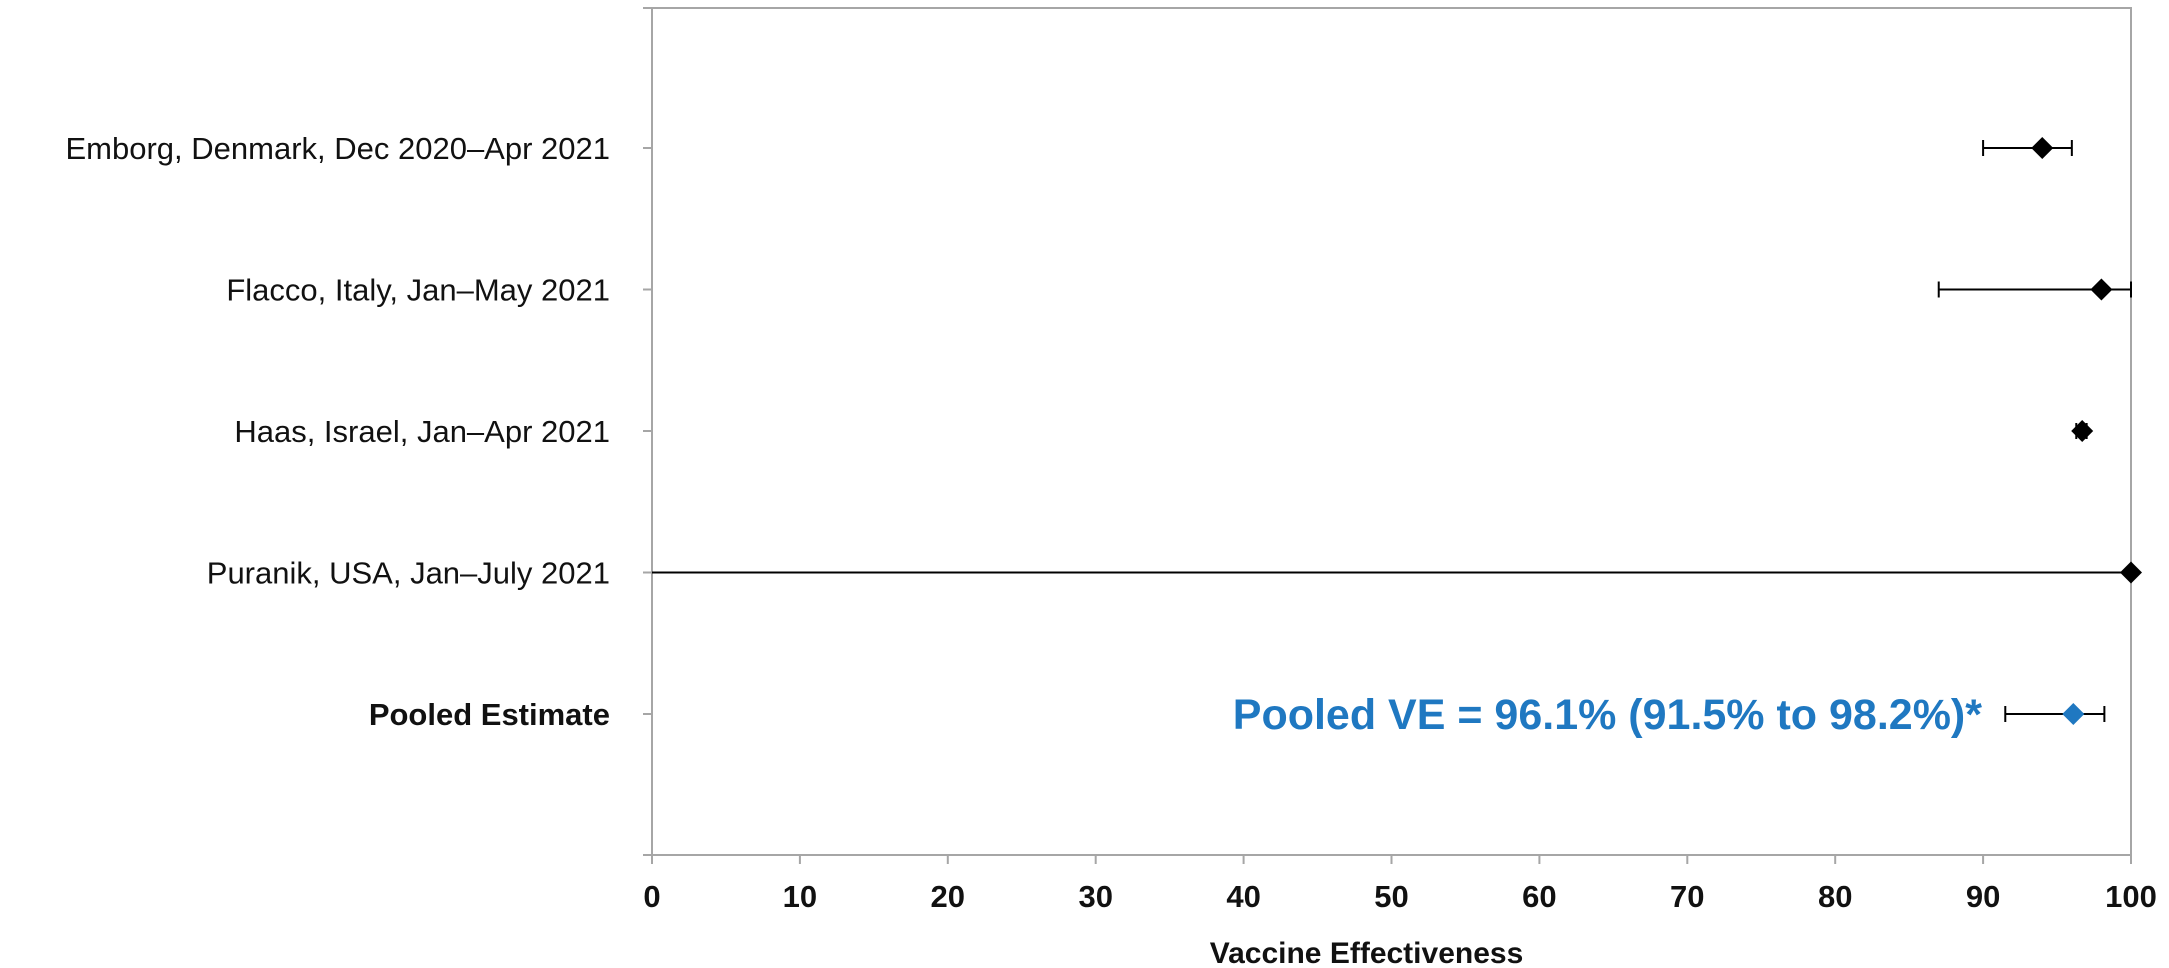 The image size is (2169, 968). I want to click on annotations: Pooled VE = 96.1% (91.5% to 98.2%)*, so click(1607, 715).